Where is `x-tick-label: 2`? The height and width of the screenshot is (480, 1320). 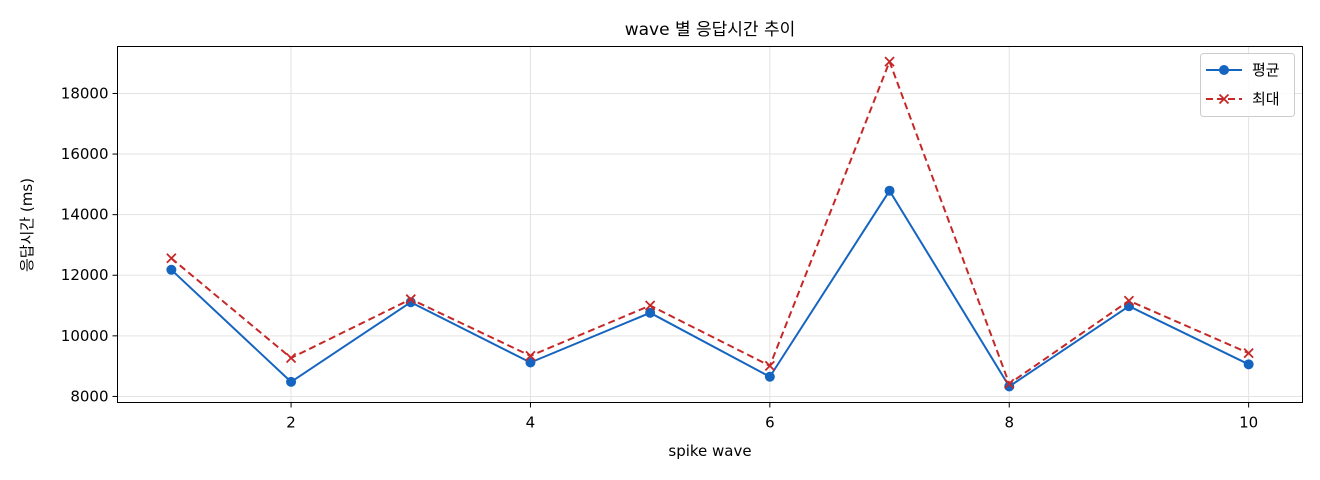 x-tick-label: 2 is located at coordinates (291, 423).